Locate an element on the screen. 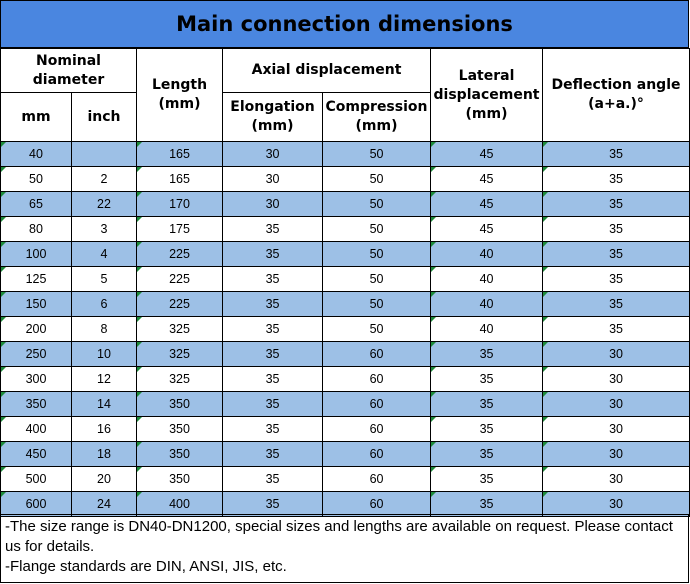 Image resolution: width=690 pixels, height=584 pixels. table-row: 500 20 350 35 60 35 30 is located at coordinates (345, 479).